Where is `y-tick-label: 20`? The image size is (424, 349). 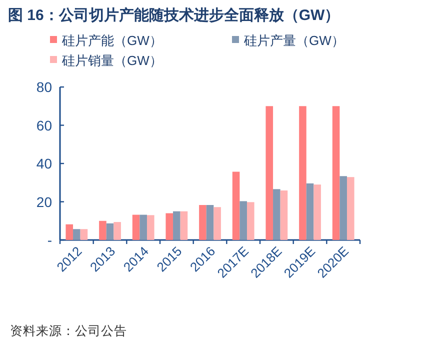
y-tick-label: 20 is located at coordinates (44, 202).